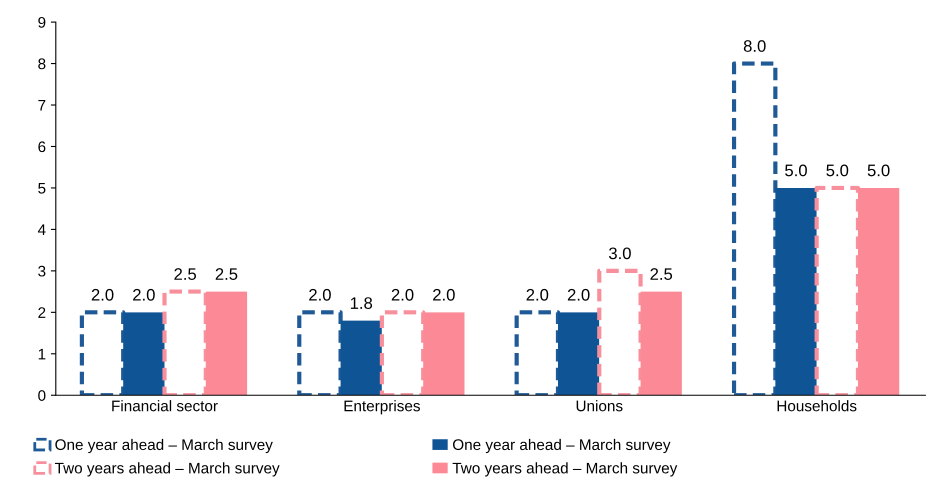 This screenshot has width=930, height=491. Describe the element at coordinates (42, 146) in the screenshot. I see `y-tick-label: 6` at that location.